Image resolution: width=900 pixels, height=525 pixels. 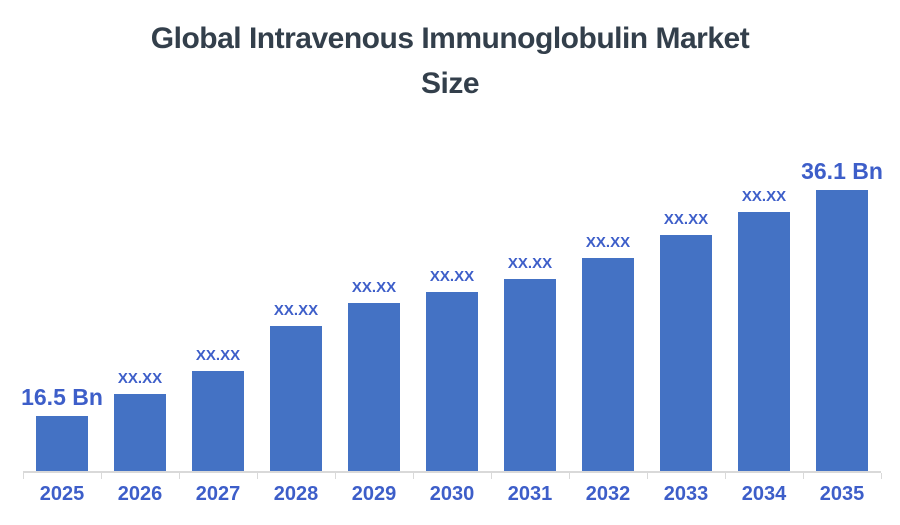 I want to click on bar-column-2035: 36.1 Bn, so click(x=842, y=304).